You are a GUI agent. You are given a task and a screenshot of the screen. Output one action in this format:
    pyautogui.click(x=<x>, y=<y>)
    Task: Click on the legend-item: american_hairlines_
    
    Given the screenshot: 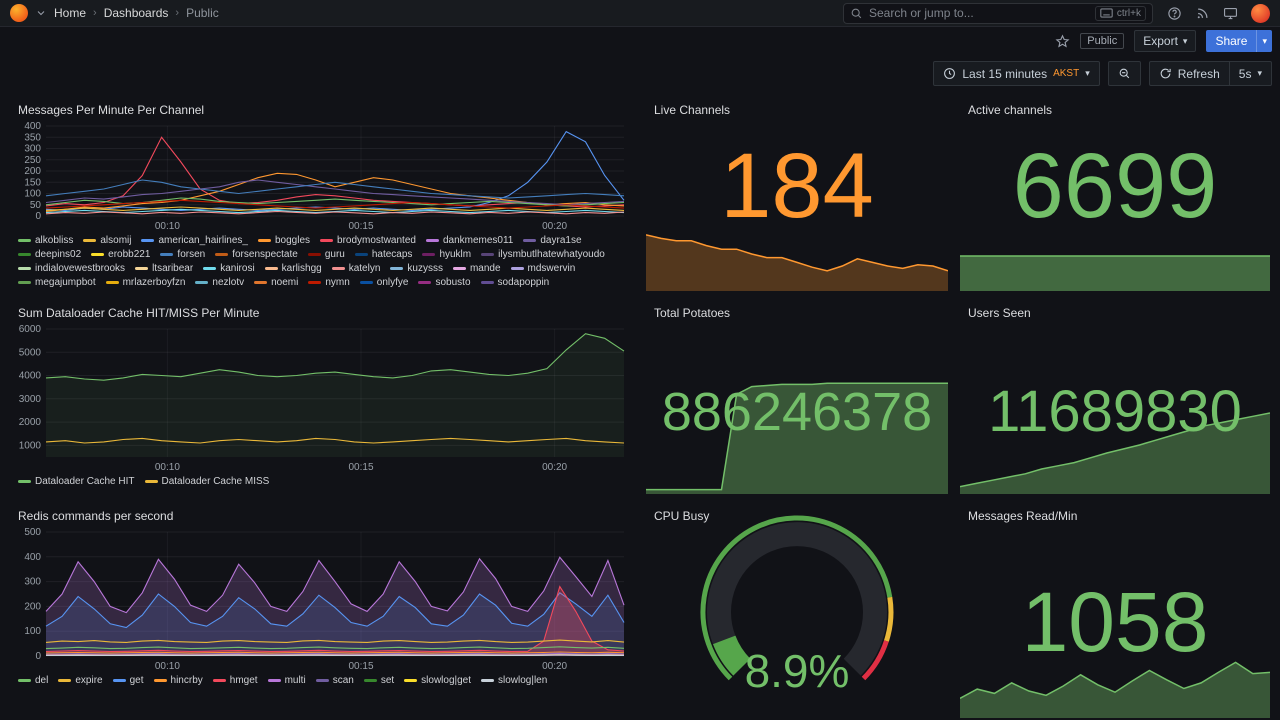 What is the action you would take?
    pyautogui.click(x=194, y=240)
    